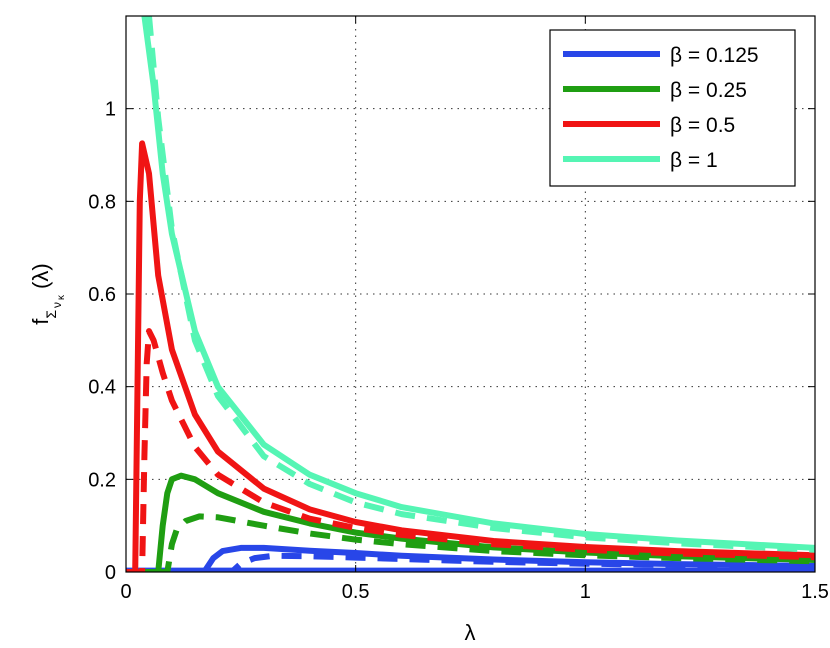 This screenshot has width=830, height=648. I want to click on y-tick-label: 0.4, so click(102, 388).